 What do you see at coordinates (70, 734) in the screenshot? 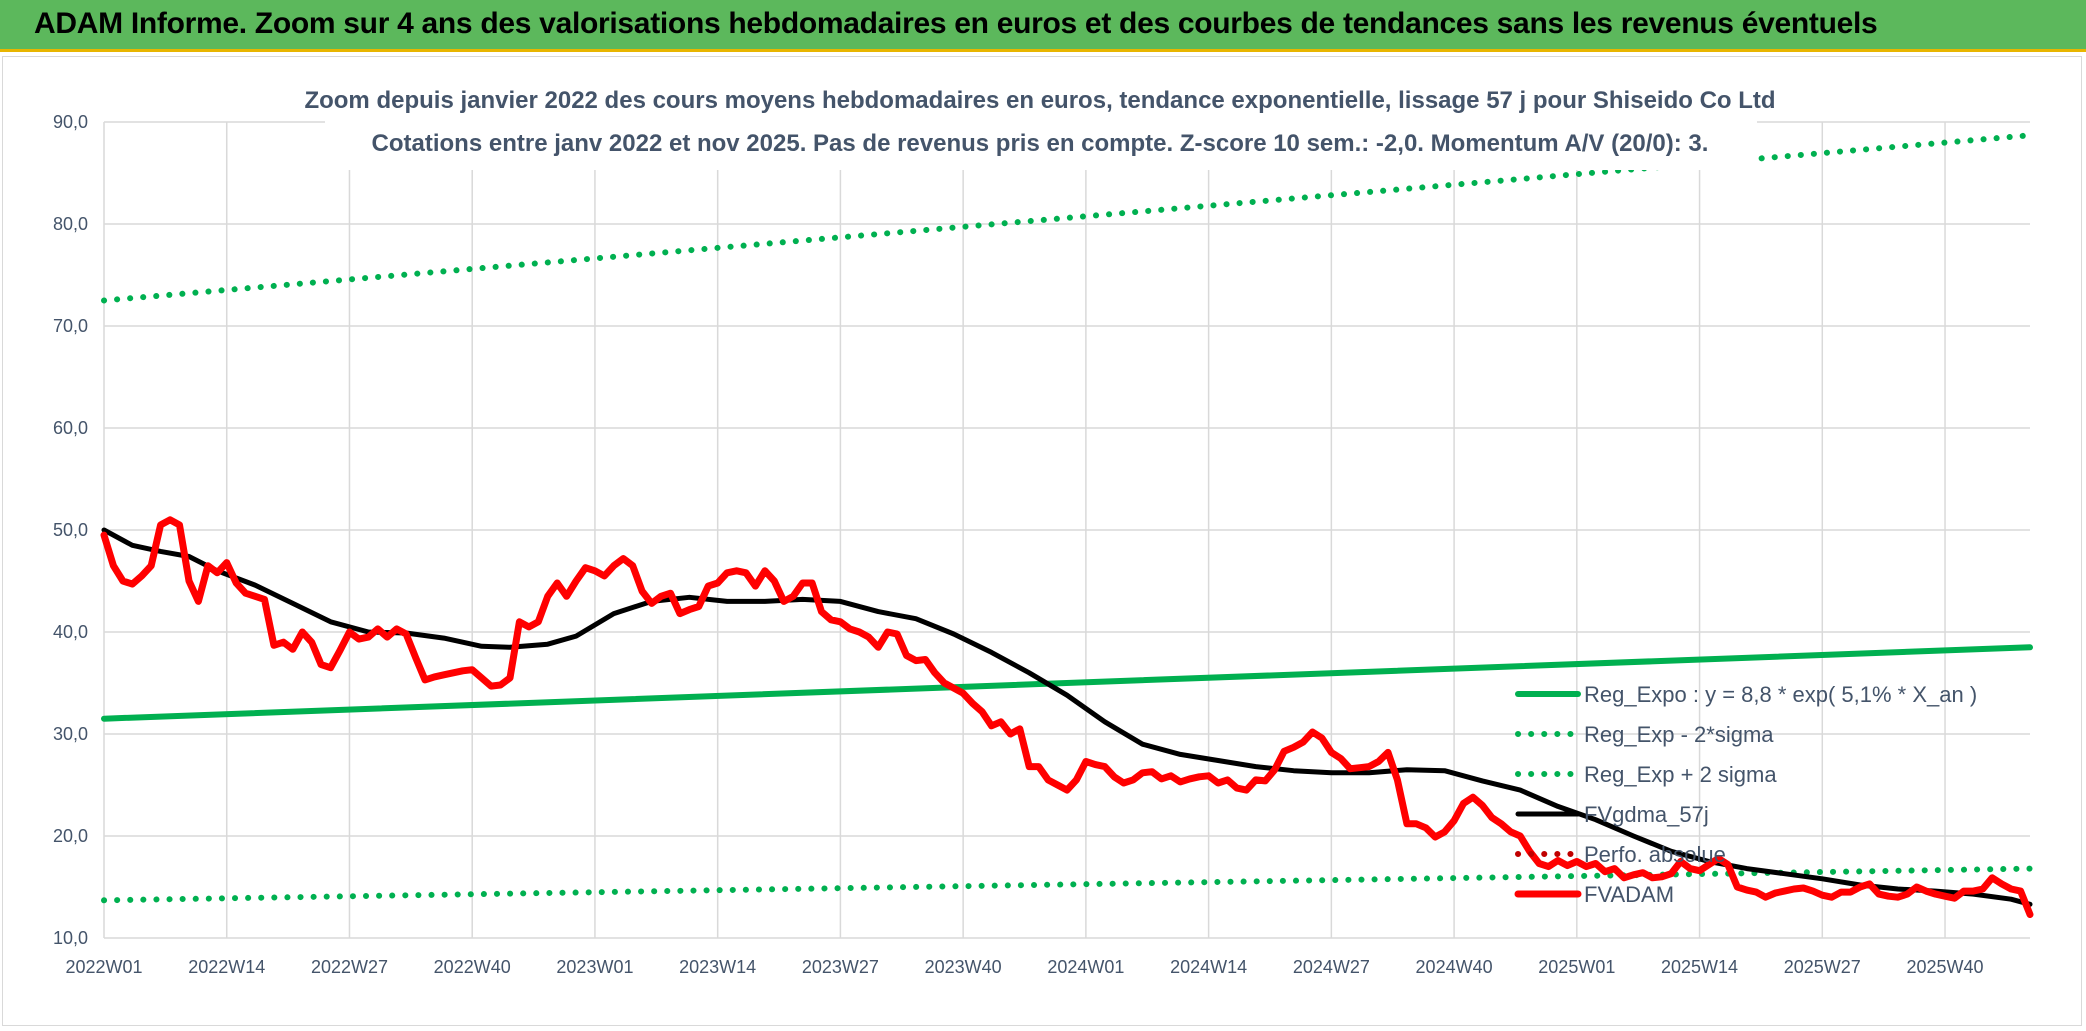
I see `y-tick-label: 30,0` at bounding box center [70, 734].